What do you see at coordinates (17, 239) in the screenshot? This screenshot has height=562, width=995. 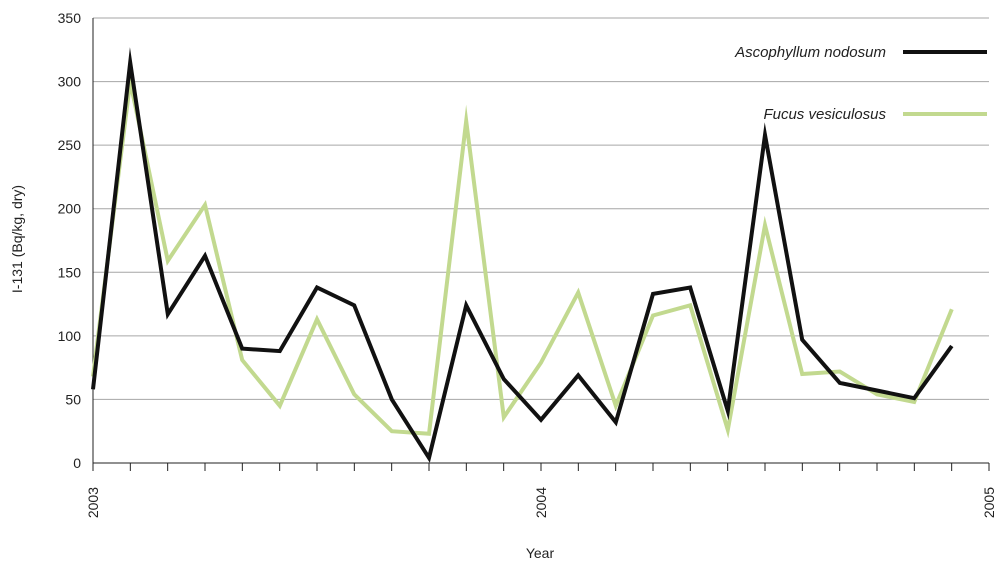 I see `y-axis-title: I-131 (Bq/kg, dry)` at bounding box center [17, 239].